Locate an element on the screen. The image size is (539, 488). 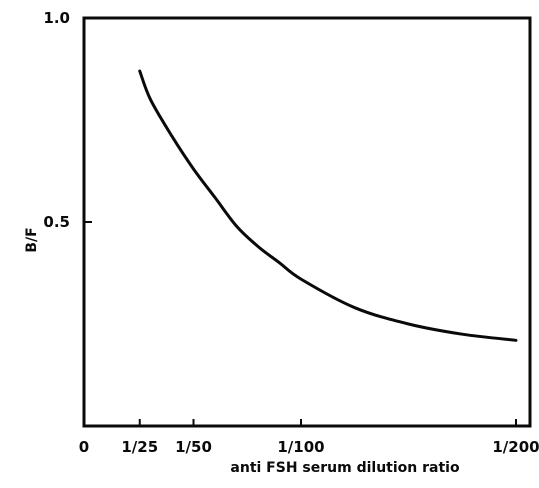
x-tick-label: 1/200 is located at coordinates (515, 447).